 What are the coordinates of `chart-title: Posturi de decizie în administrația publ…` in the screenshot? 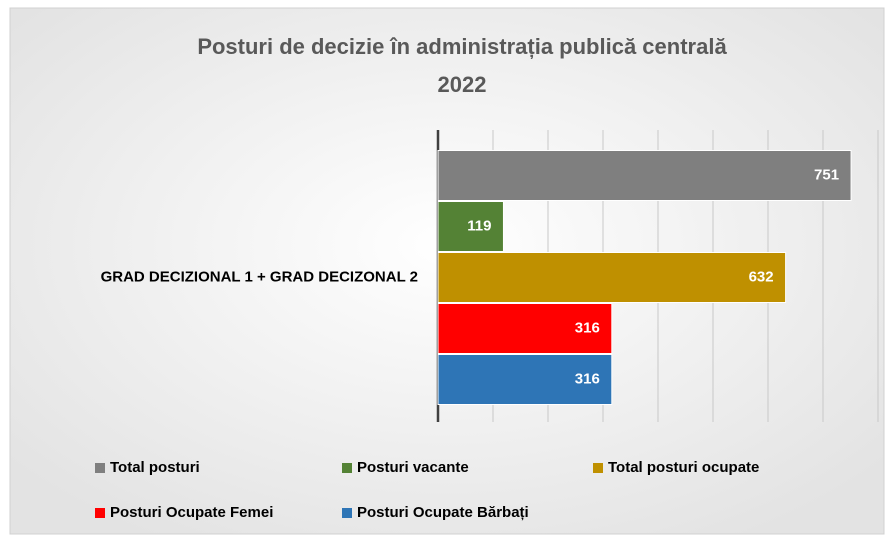 It's located at (462, 46).